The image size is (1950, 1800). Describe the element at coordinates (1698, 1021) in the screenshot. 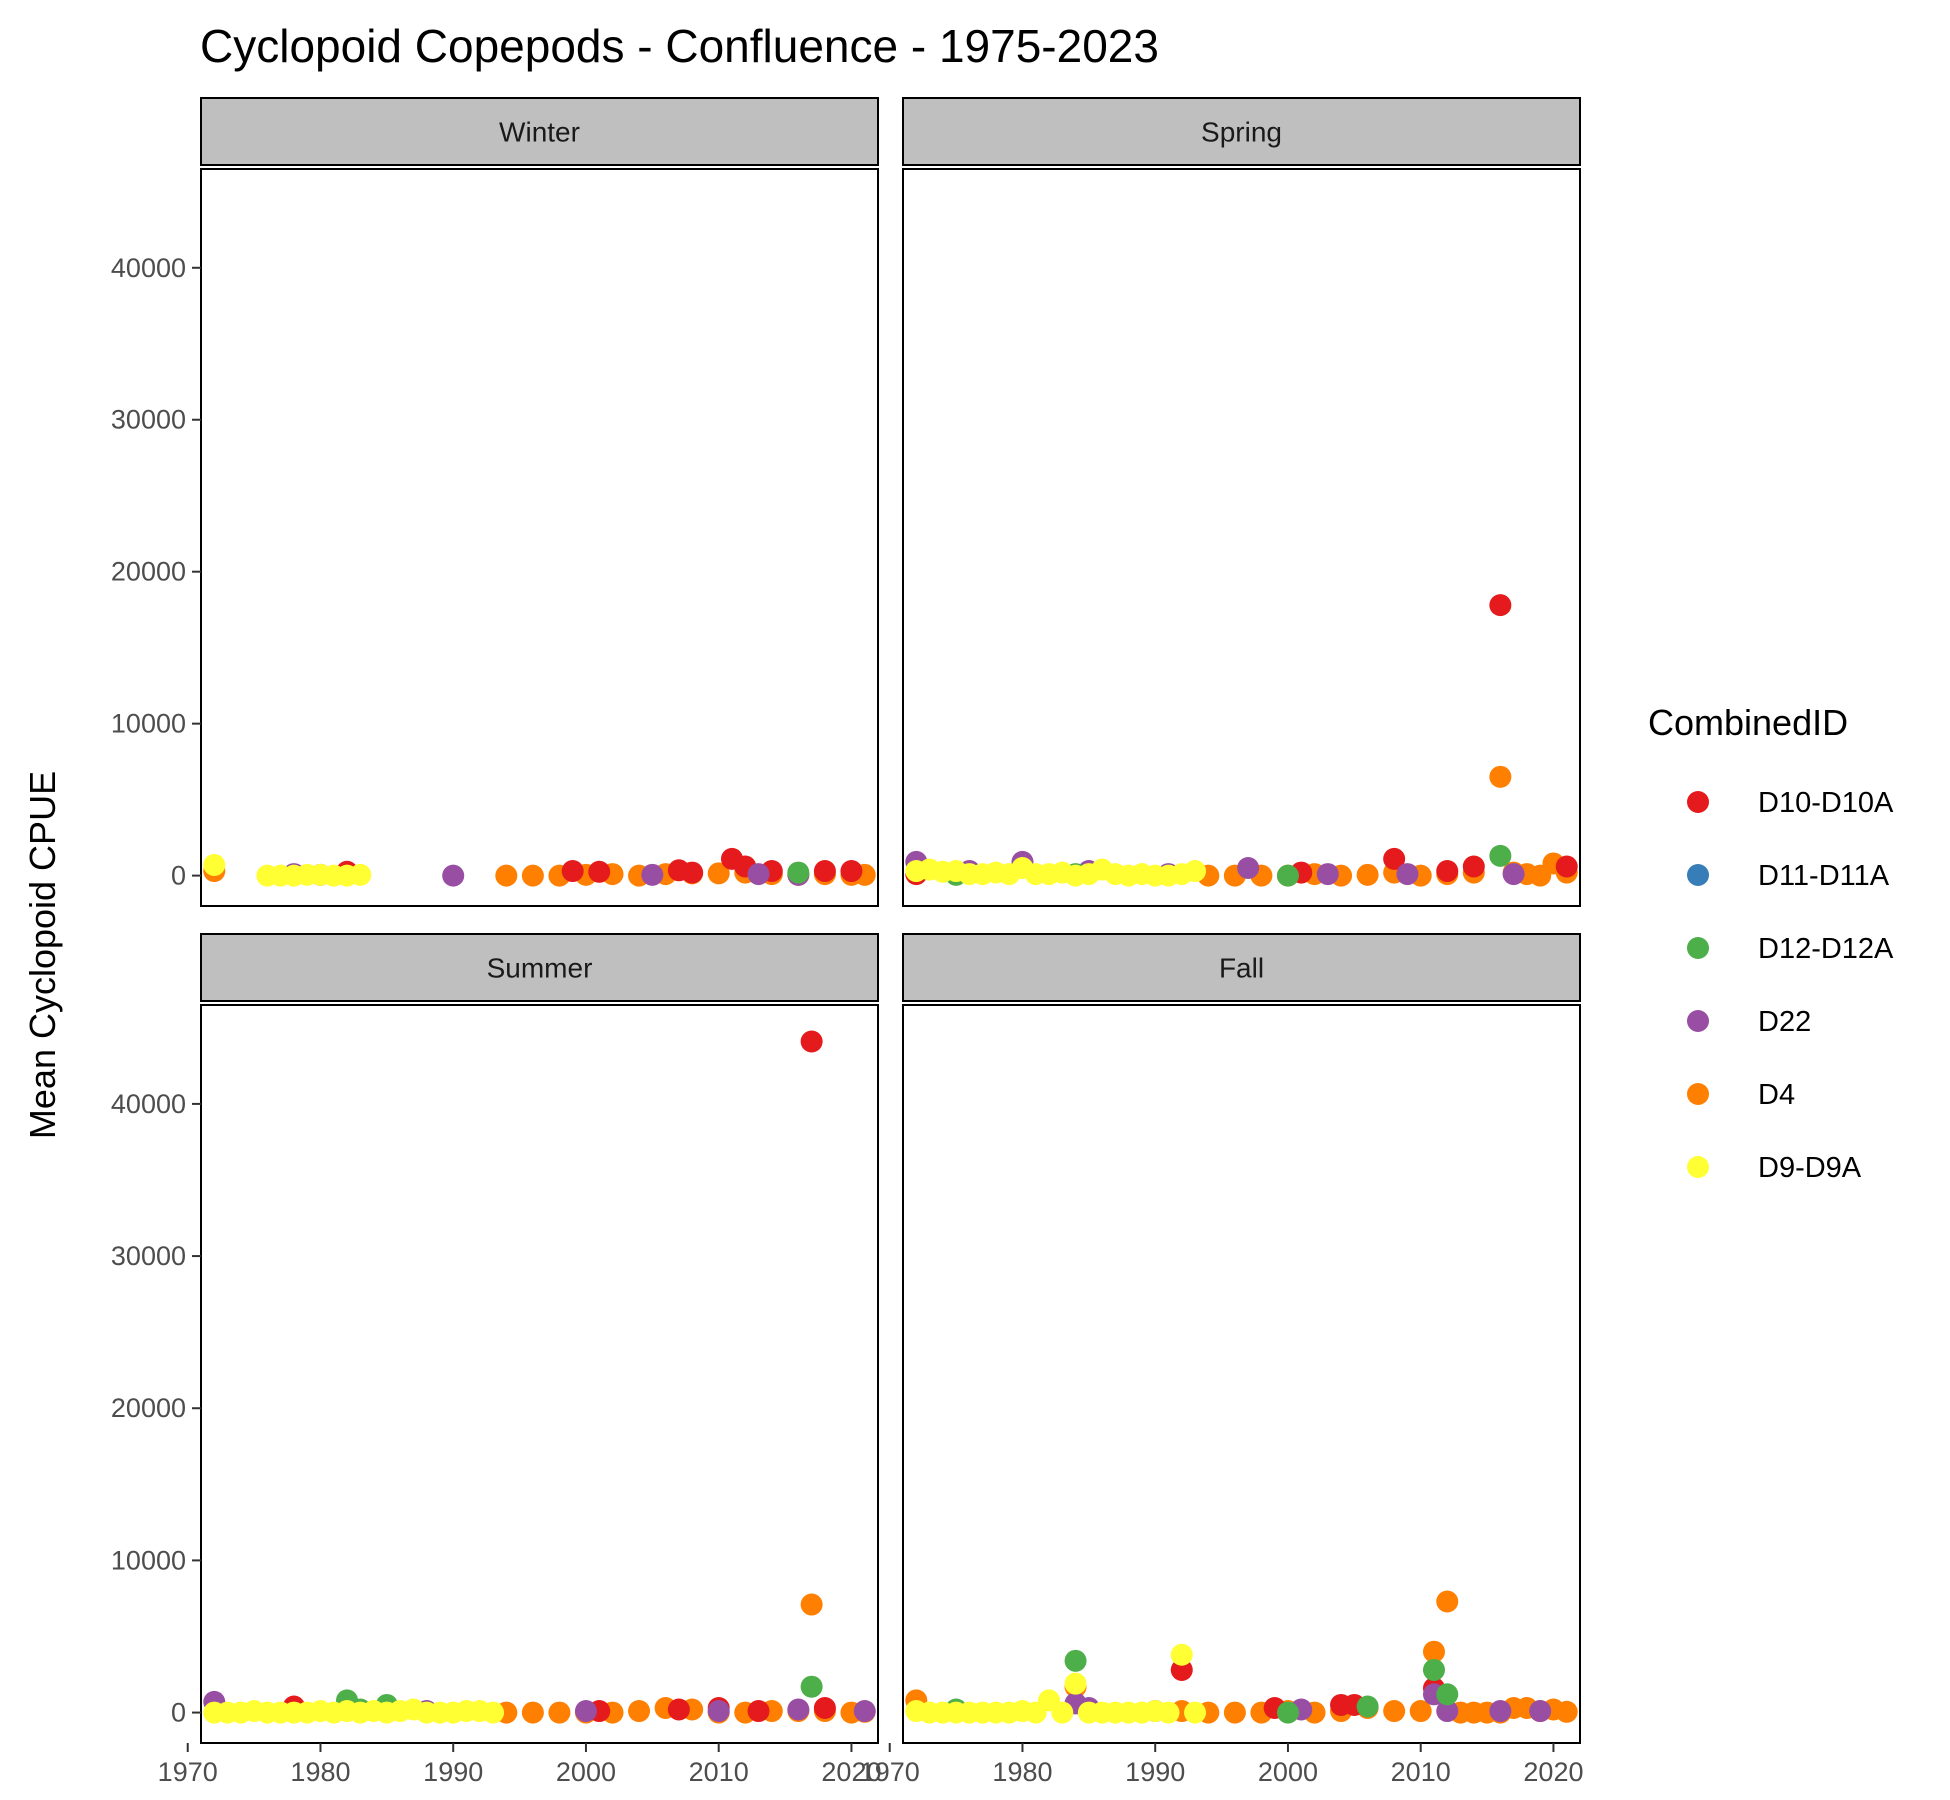

I see `legend-key-d22` at that location.